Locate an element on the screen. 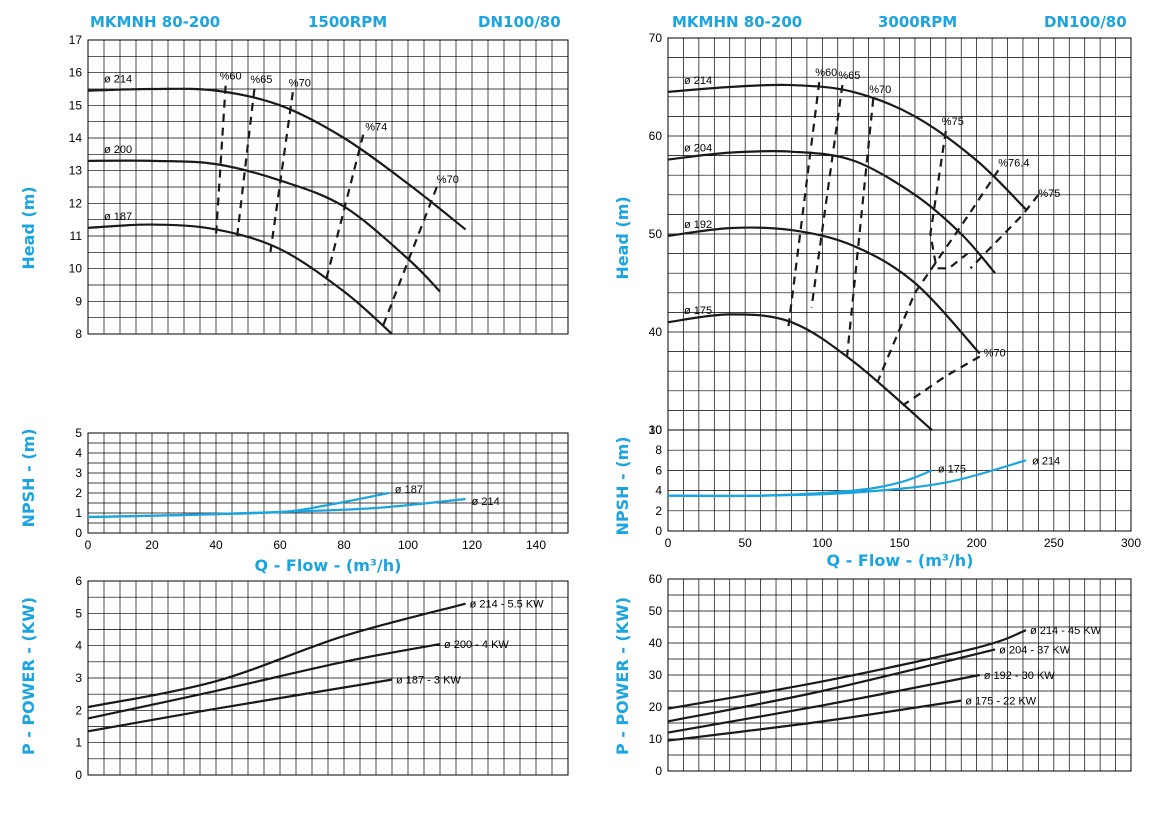 This screenshot has width=1151, height=827. x-tick-label: 0 is located at coordinates (668, 543).